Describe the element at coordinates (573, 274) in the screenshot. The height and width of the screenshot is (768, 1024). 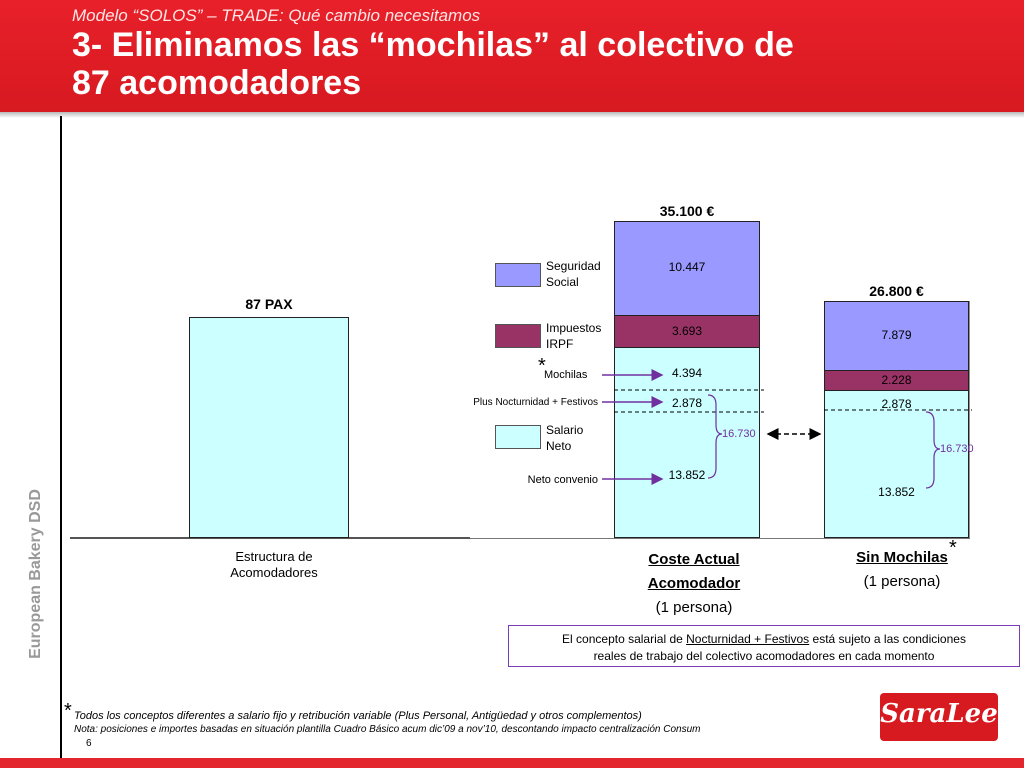
I see `legend-label-seguridad: Seguridad Social` at that location.